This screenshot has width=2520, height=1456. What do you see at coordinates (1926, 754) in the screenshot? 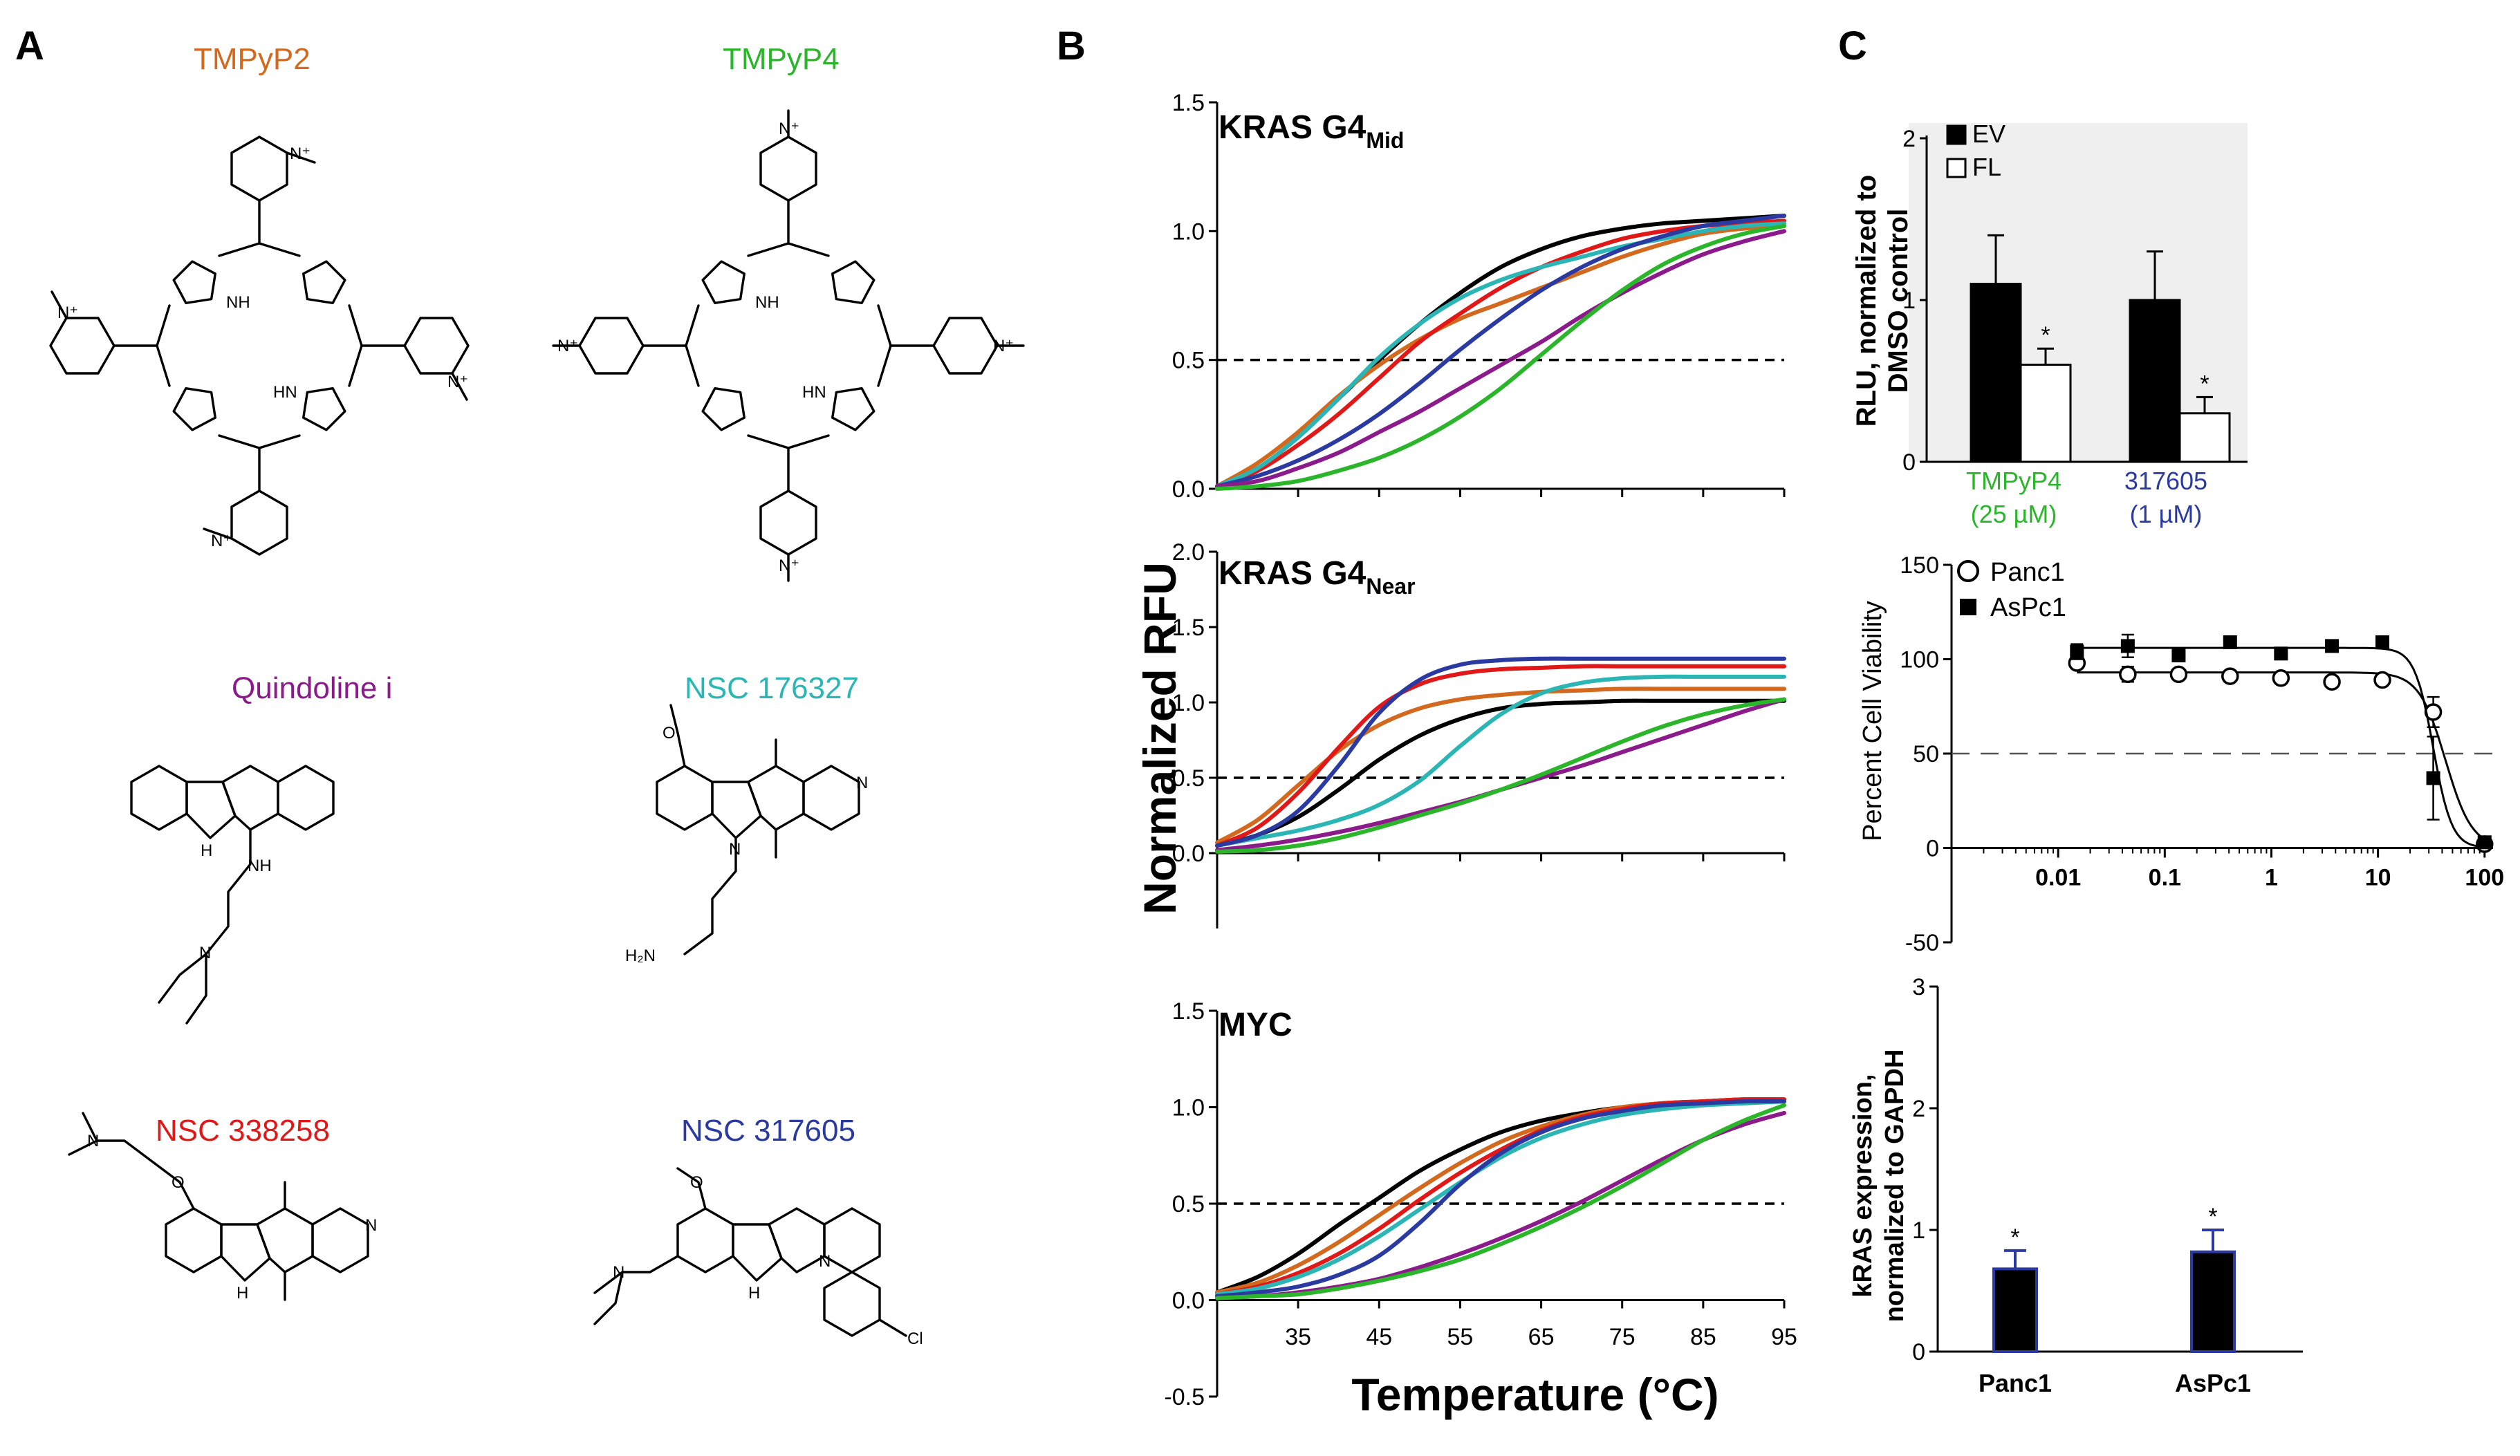
I see `y-tick-label: 50` at bounding box center [1926, 754].